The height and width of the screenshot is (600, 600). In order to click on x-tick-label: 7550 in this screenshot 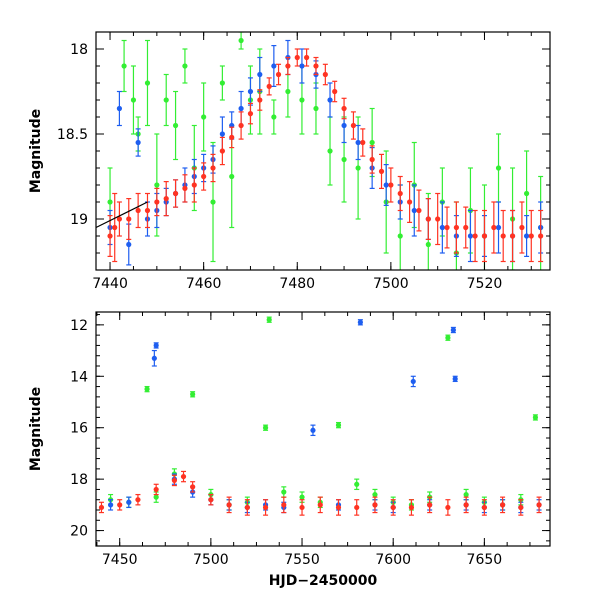, I will do `click(302, 560)`.